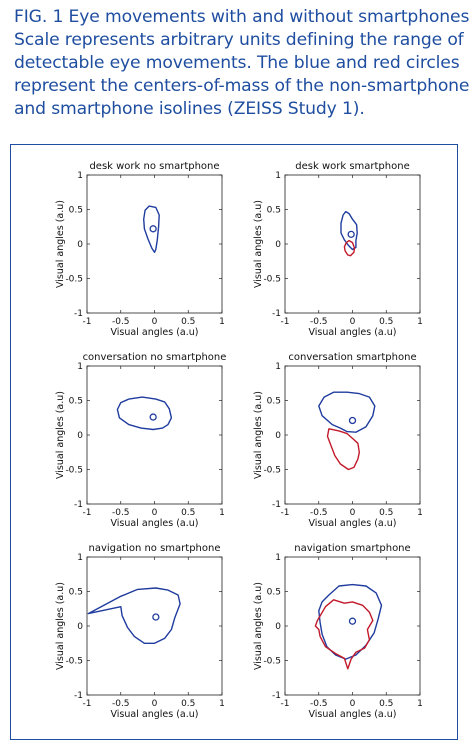 This screenshot has width=470, height=749. Describe the element at coordinates (352, 166) in the screenshot. I see `panel-title: desk work smartphone` at that location.